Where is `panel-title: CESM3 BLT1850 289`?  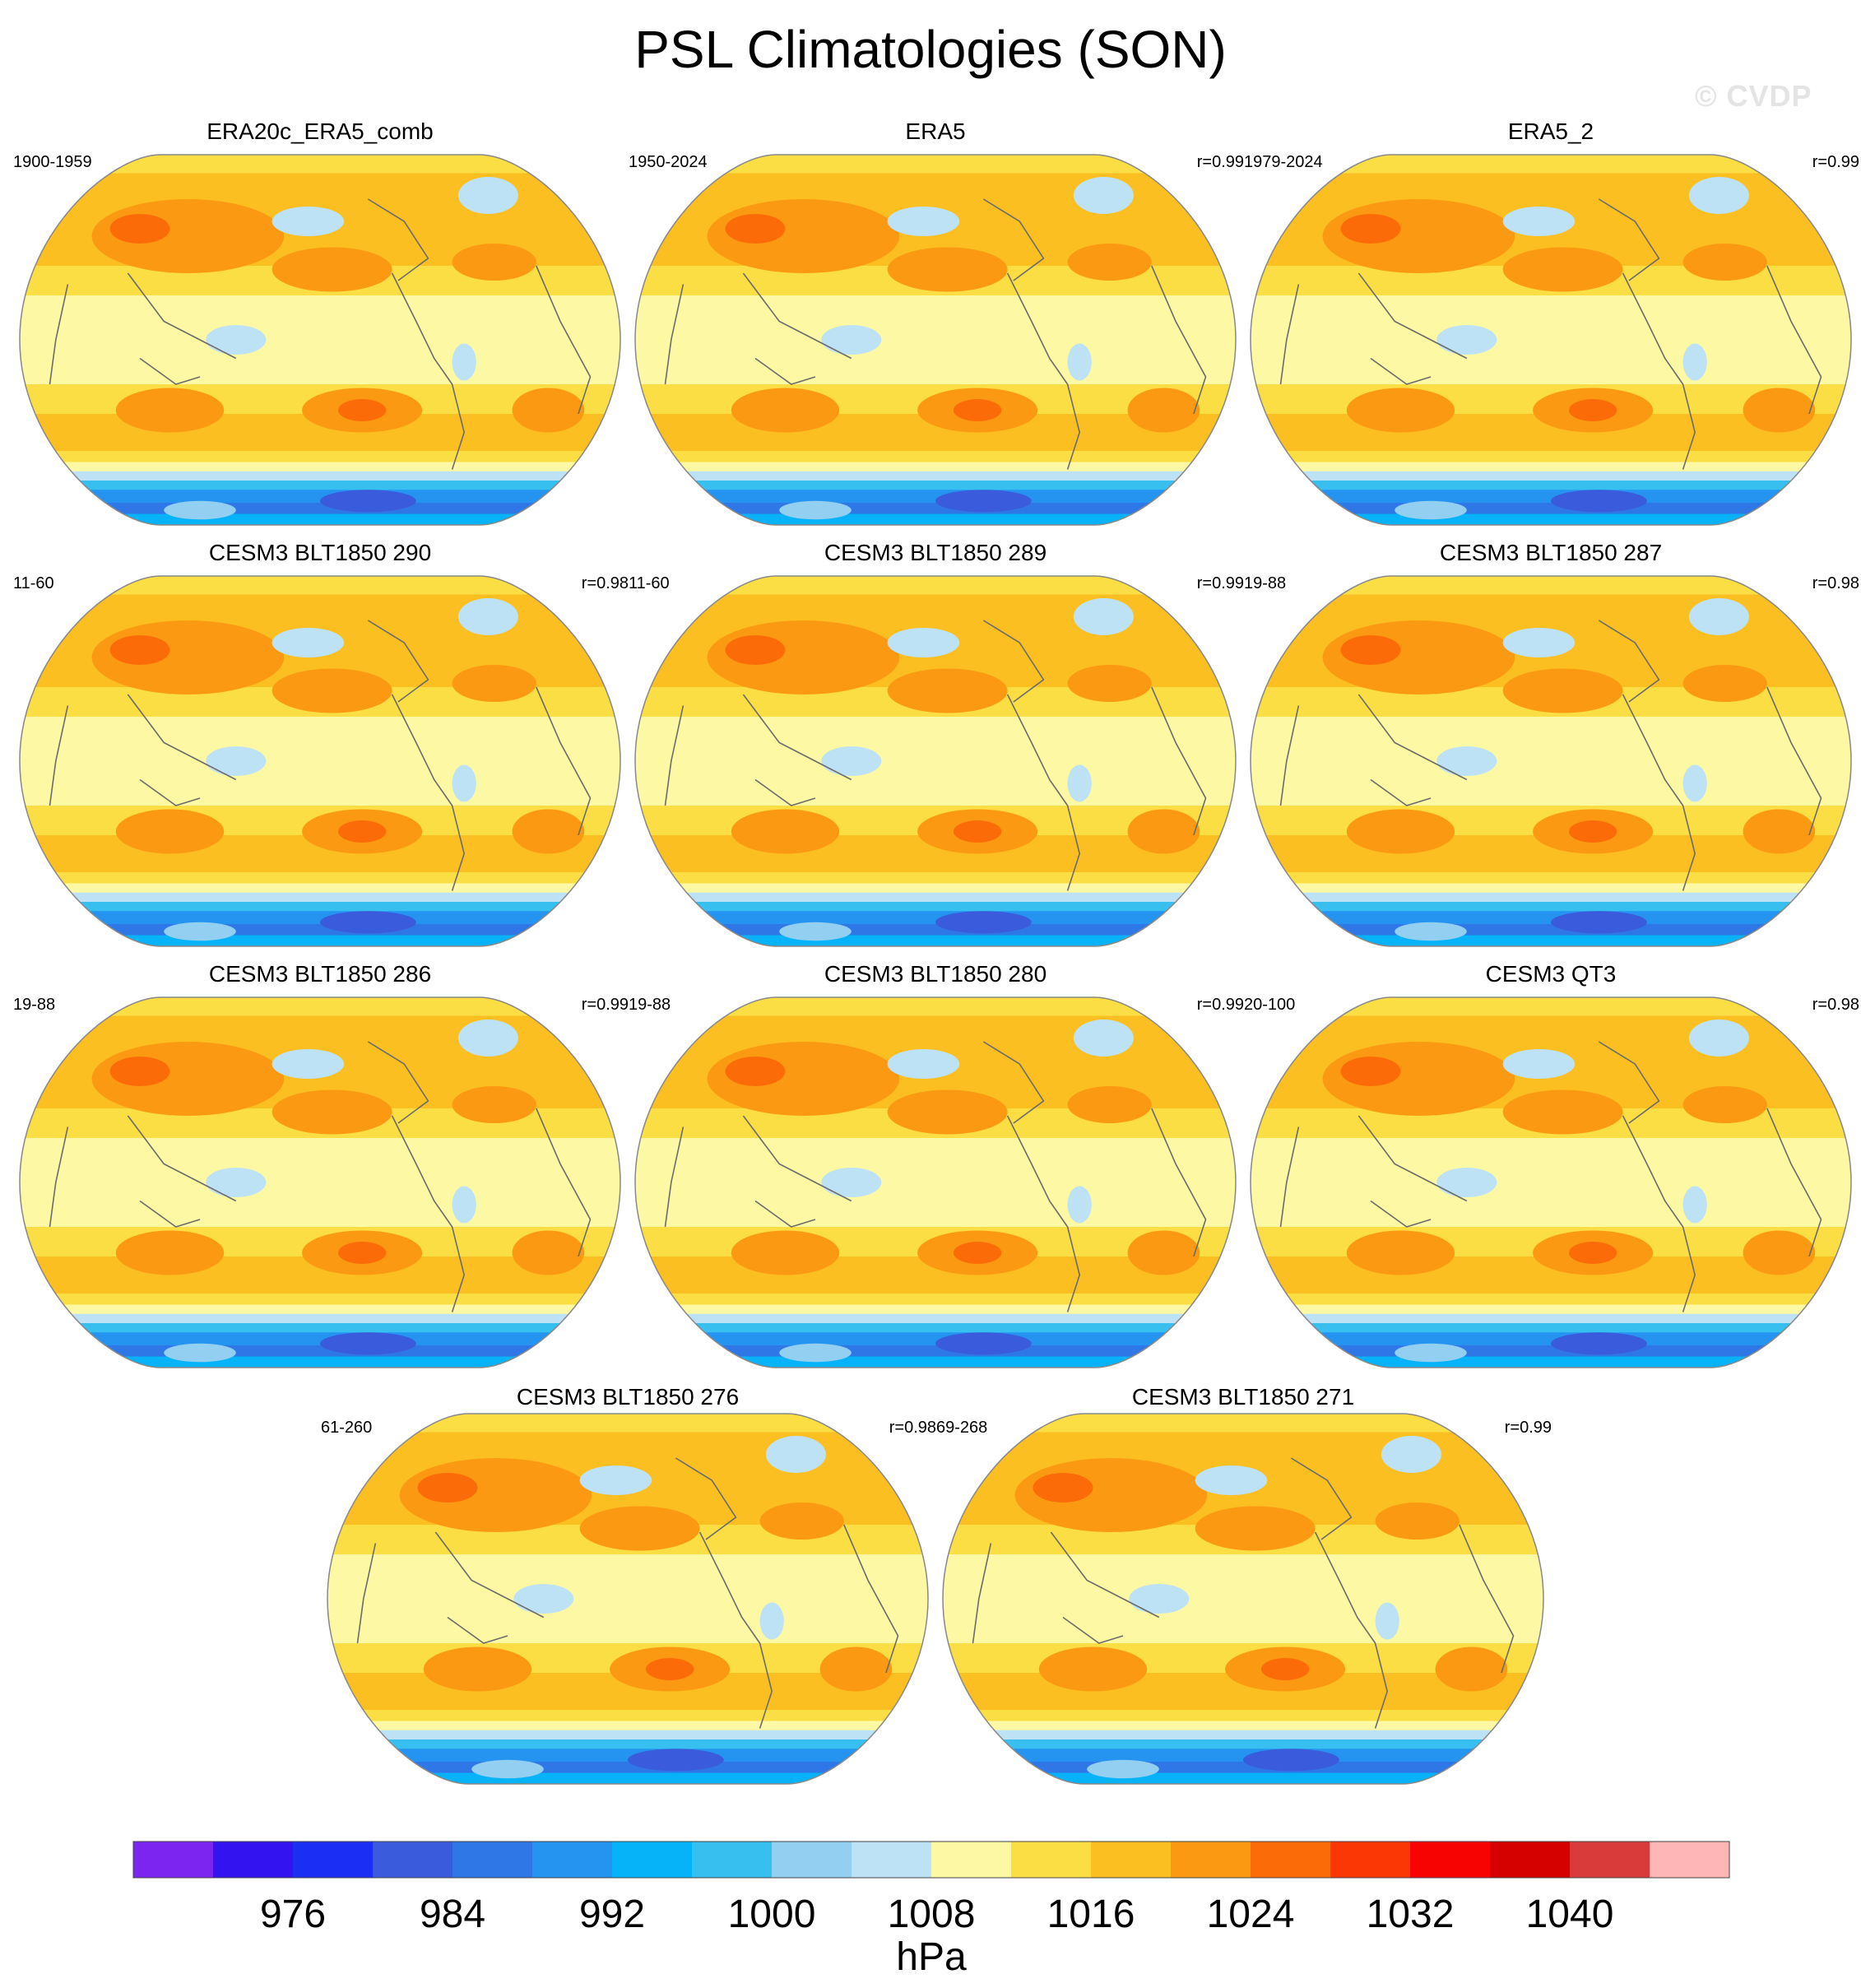
panel-title: CESM3 BLT1850 289 is located at coordinates (935, 552).